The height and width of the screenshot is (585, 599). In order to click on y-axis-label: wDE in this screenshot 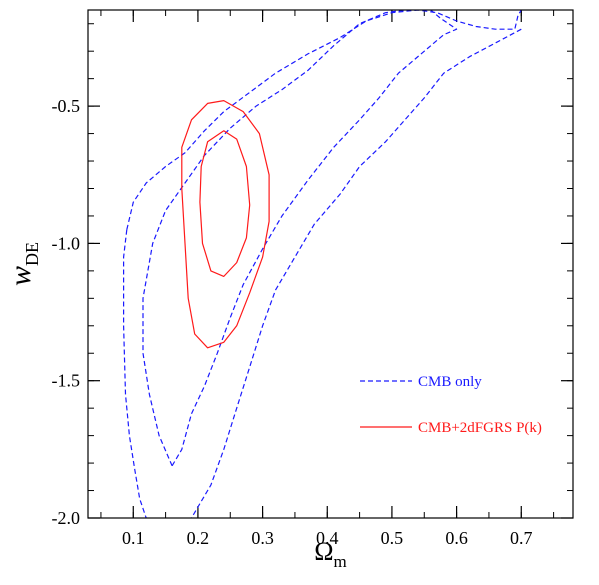, I will do `click(23, 264)`.